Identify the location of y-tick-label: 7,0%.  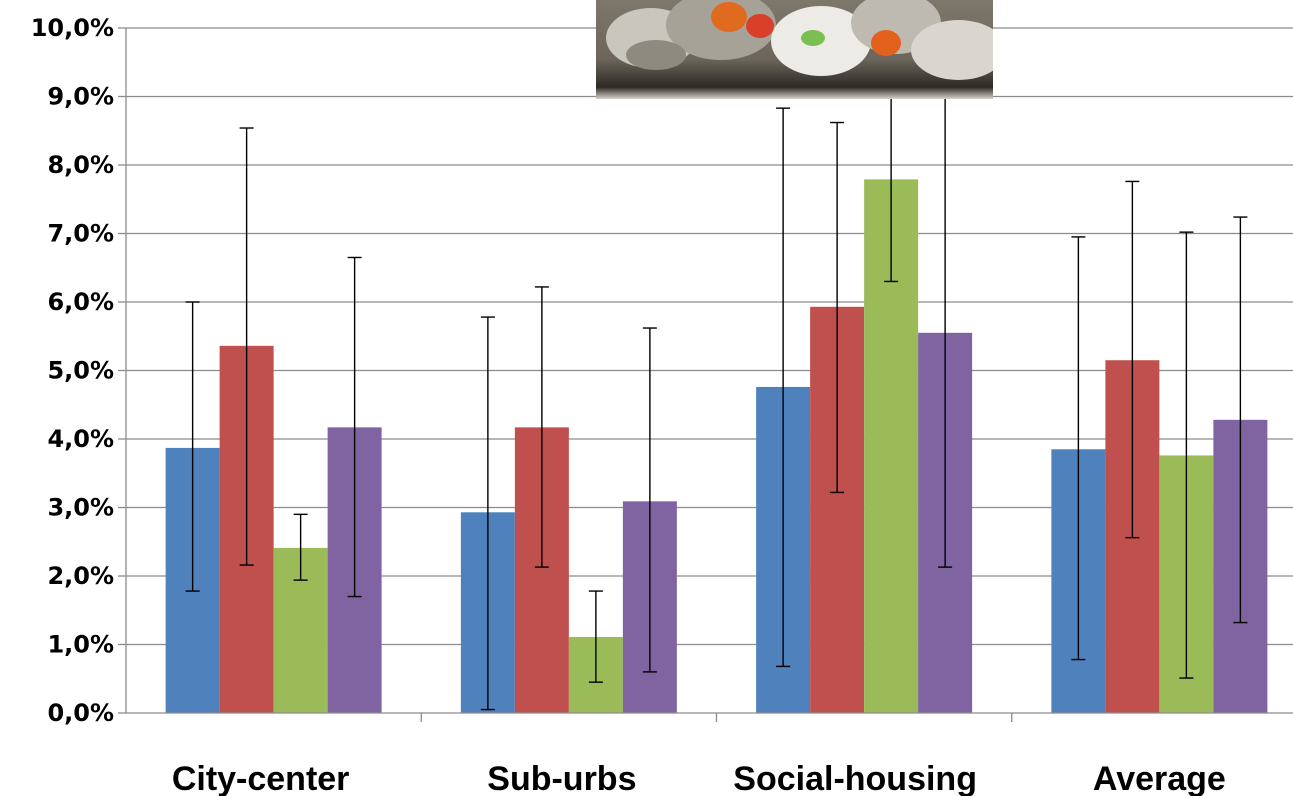
(80, 234).